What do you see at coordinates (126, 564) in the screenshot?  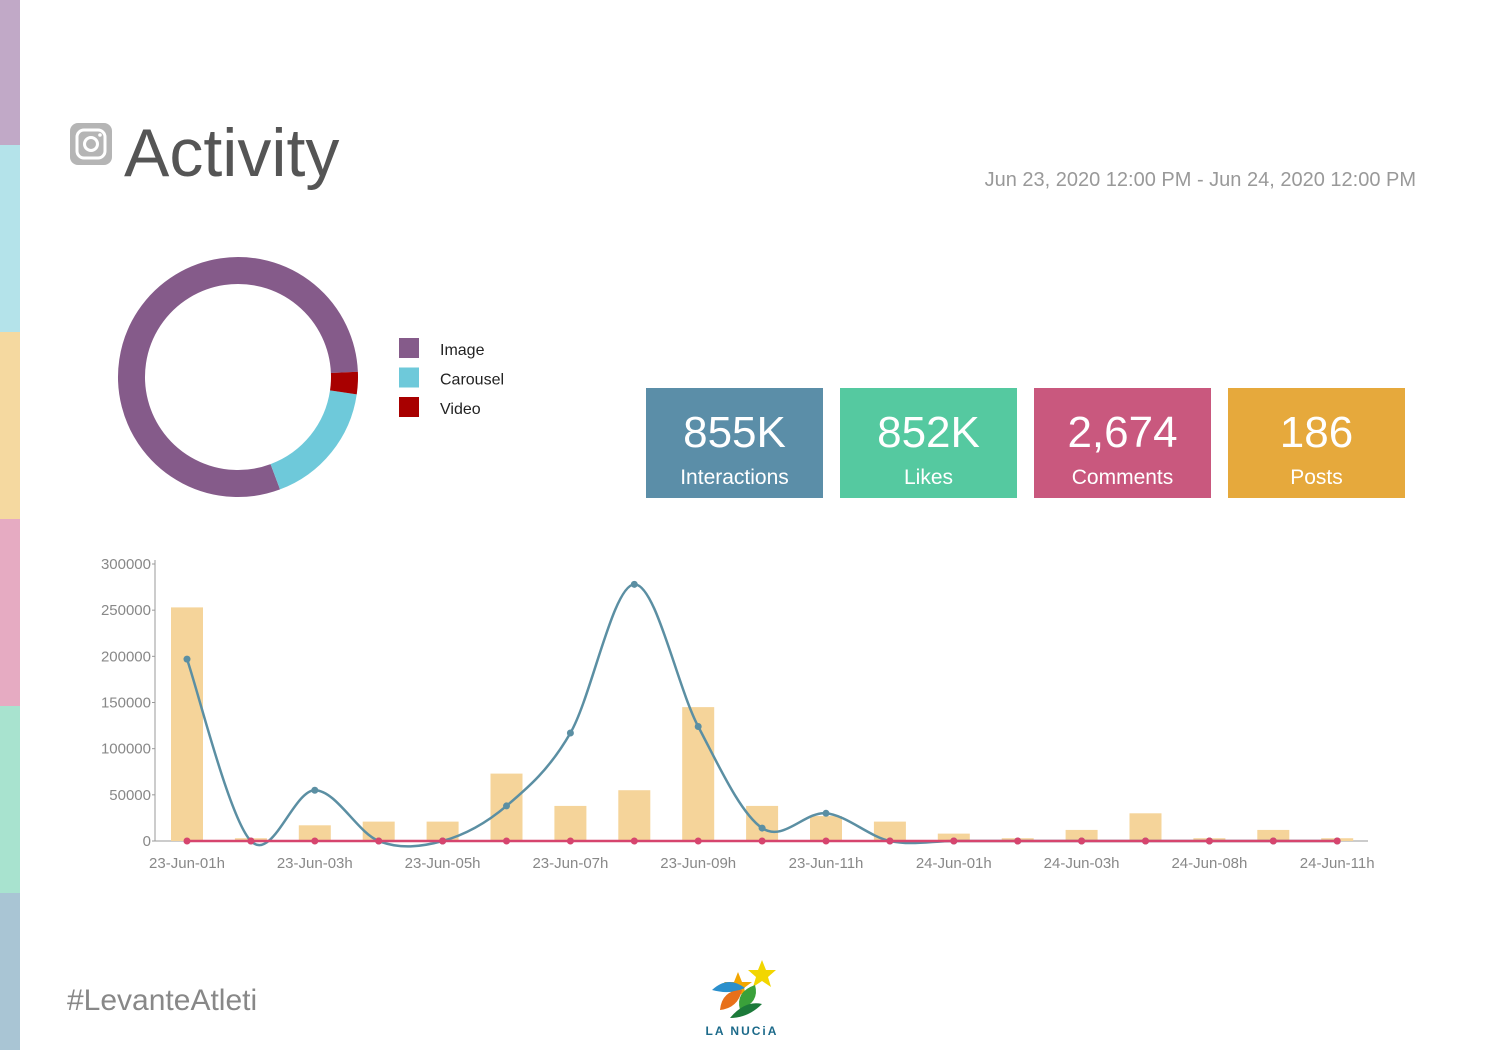 I see `y-tick-label: 300000` at bounding box center [126, 564].